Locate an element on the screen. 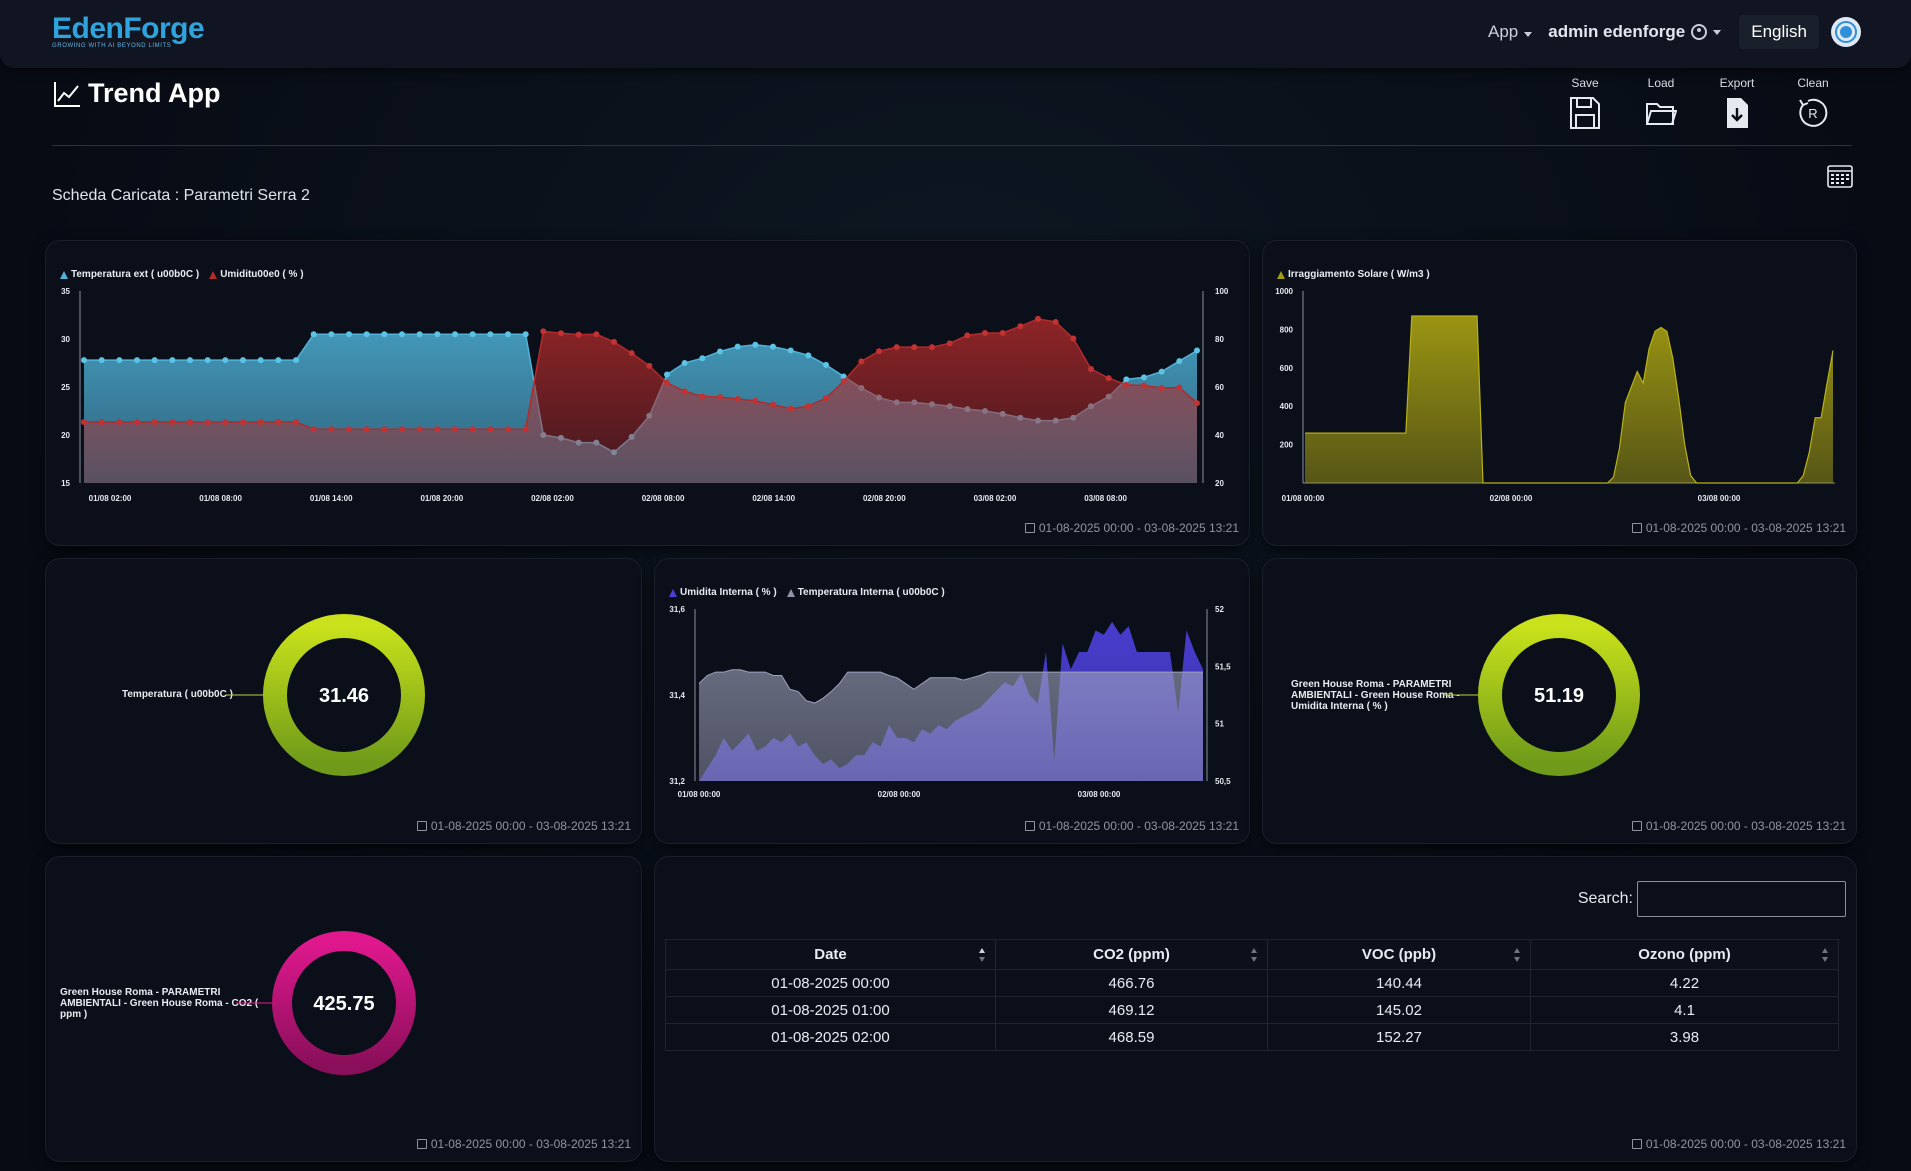  sort-icon is located at coordinates (982, 955).